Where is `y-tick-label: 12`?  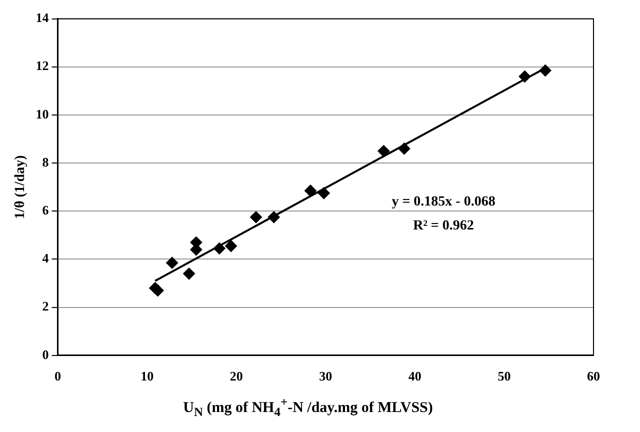 y-tick-label: 12 is located at coordinates (42, 66).